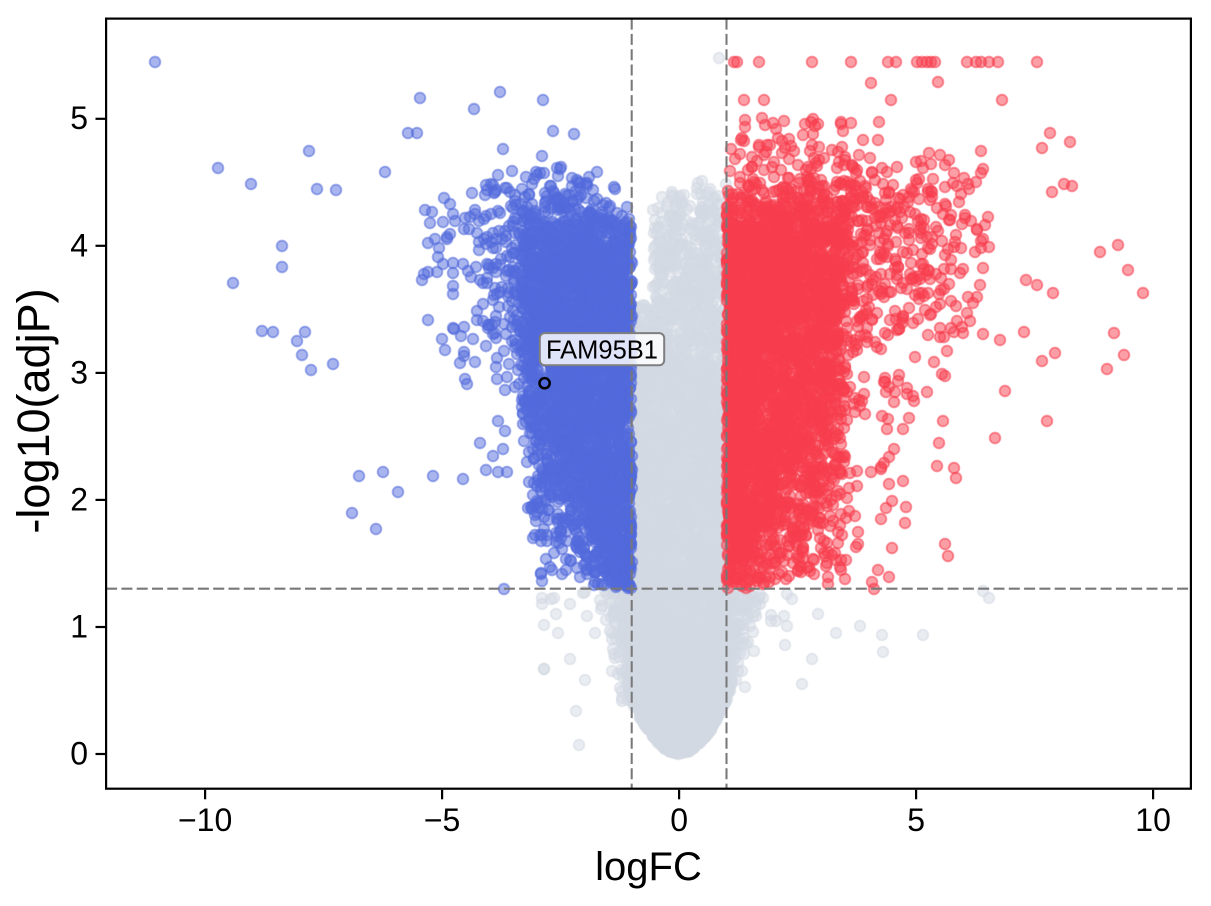 This screenshot has width=1211, height=906. What do you see at coordinates (33, 410) in the screenshot?
I see `svg-text: -log10(adjP)` at bounding box center [33, 410].